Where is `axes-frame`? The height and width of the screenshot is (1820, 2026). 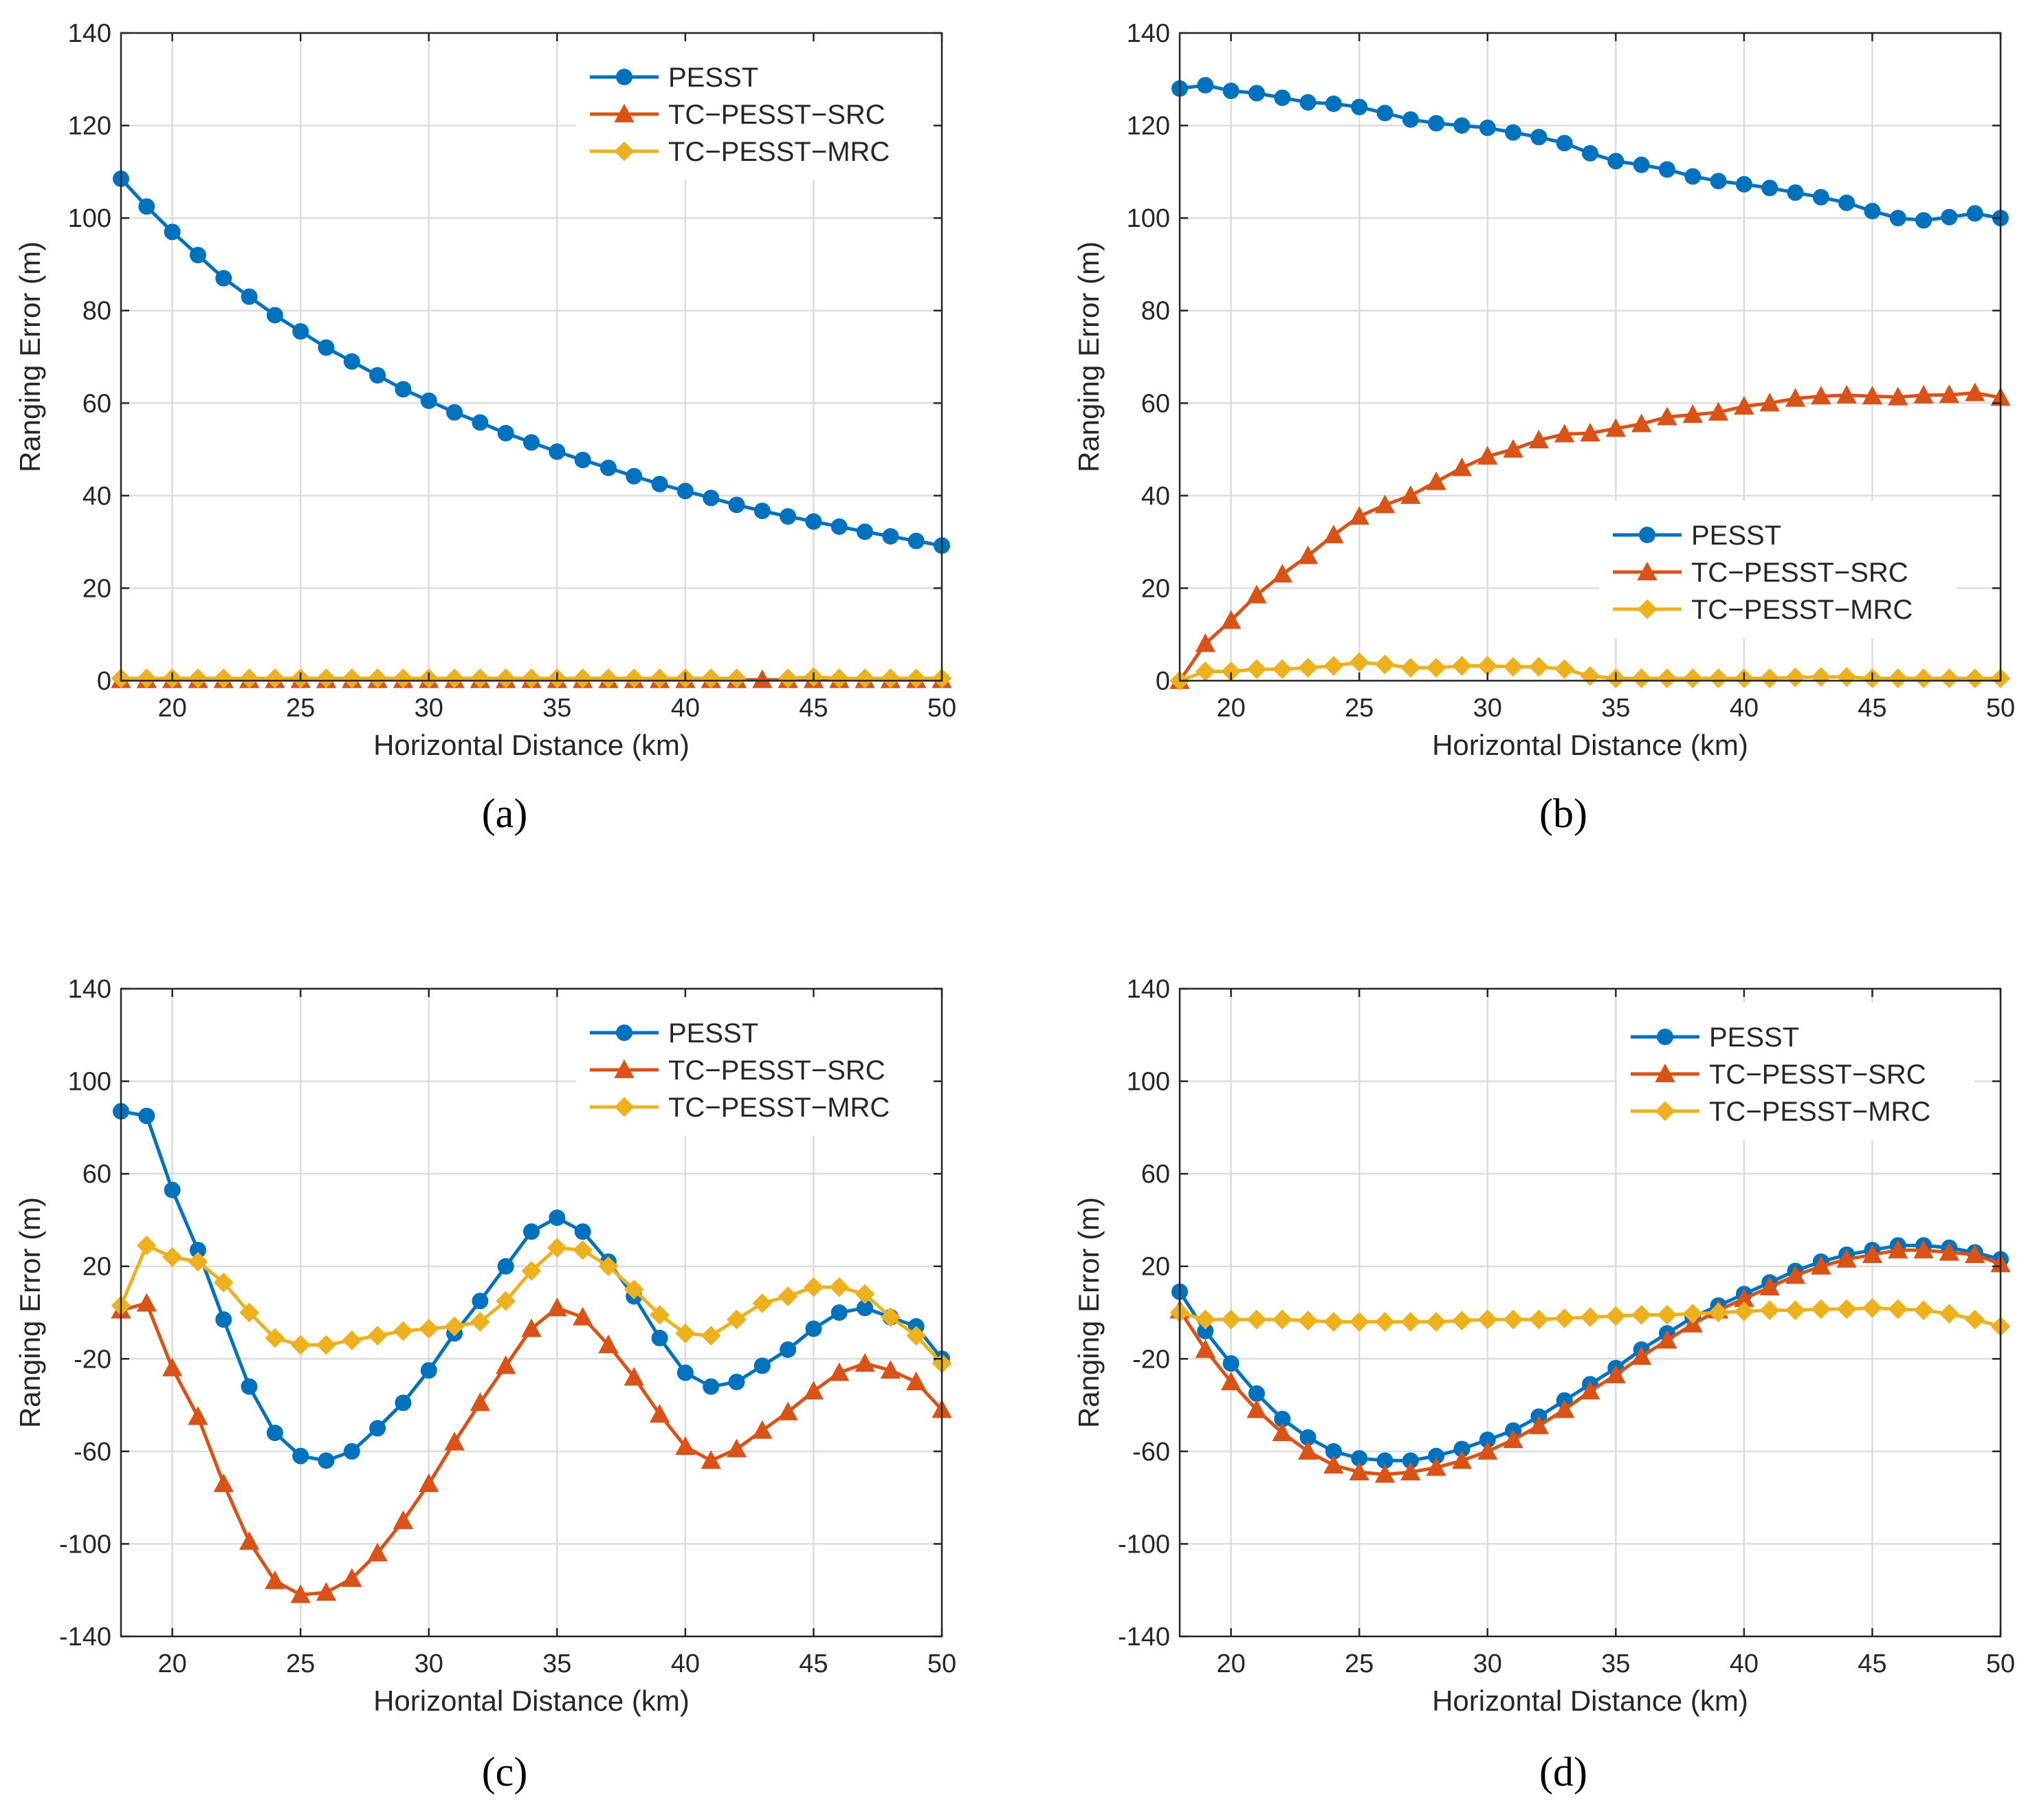 axes-frame is located at coordinates (1590, 1312).